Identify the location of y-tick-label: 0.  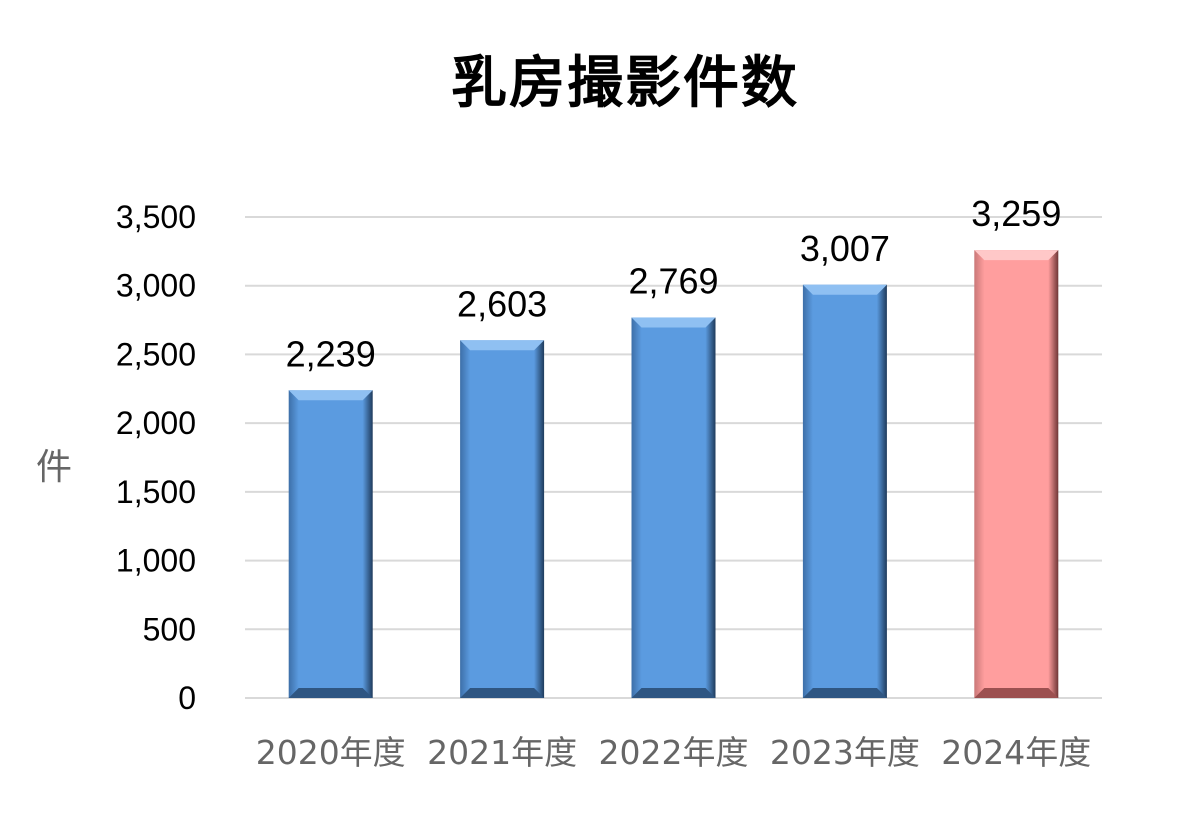
(187, 698).